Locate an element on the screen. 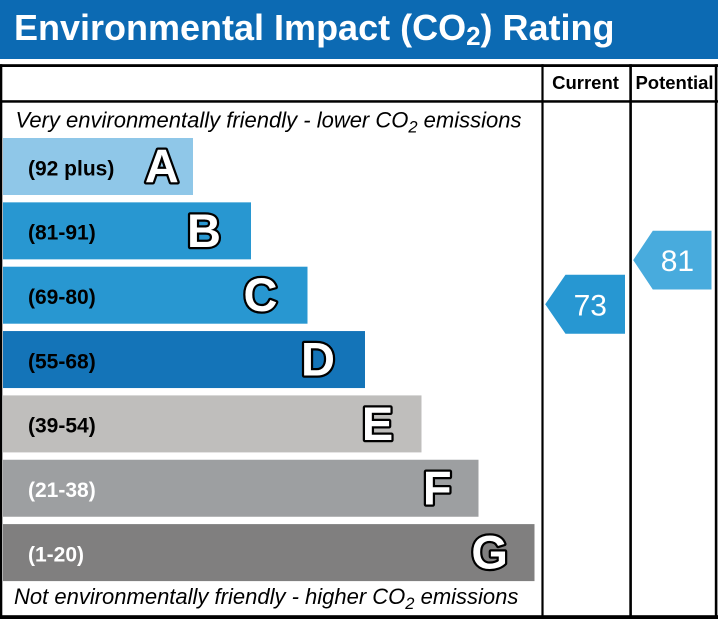  svg-text: F is located at coordinates (437, 487).